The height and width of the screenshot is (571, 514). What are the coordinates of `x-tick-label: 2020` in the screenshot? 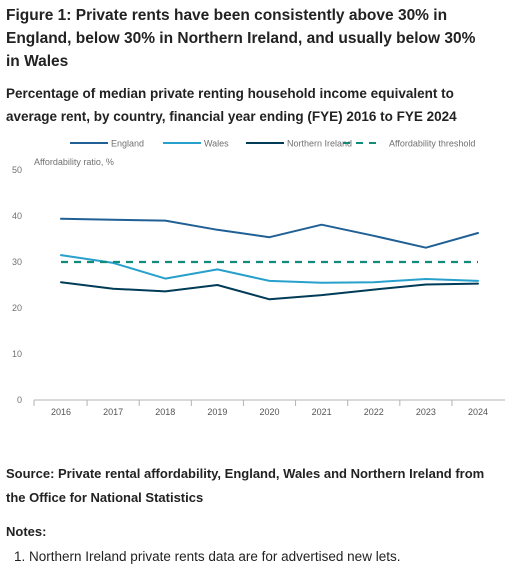 It's located at (269, 412).